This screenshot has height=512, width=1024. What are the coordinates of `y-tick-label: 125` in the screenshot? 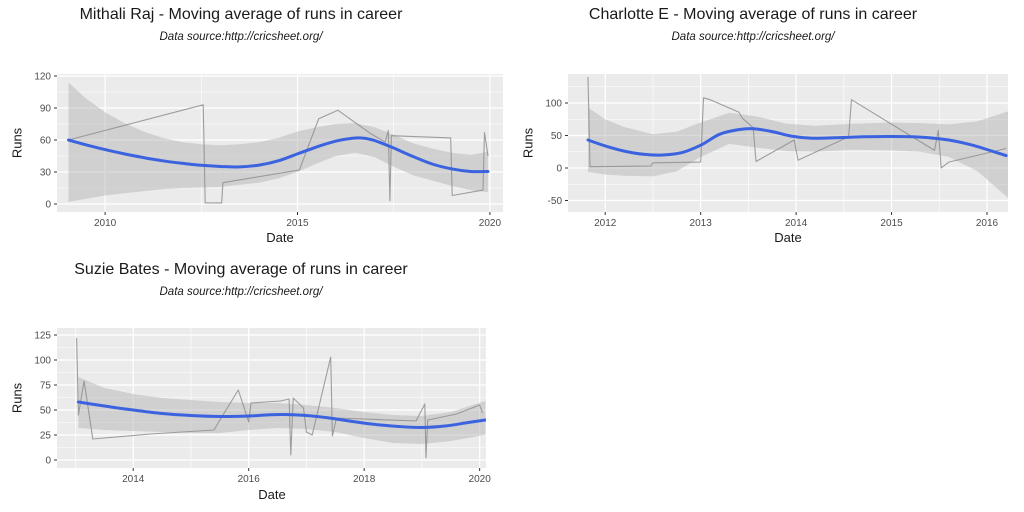 It's located at (42, 336).